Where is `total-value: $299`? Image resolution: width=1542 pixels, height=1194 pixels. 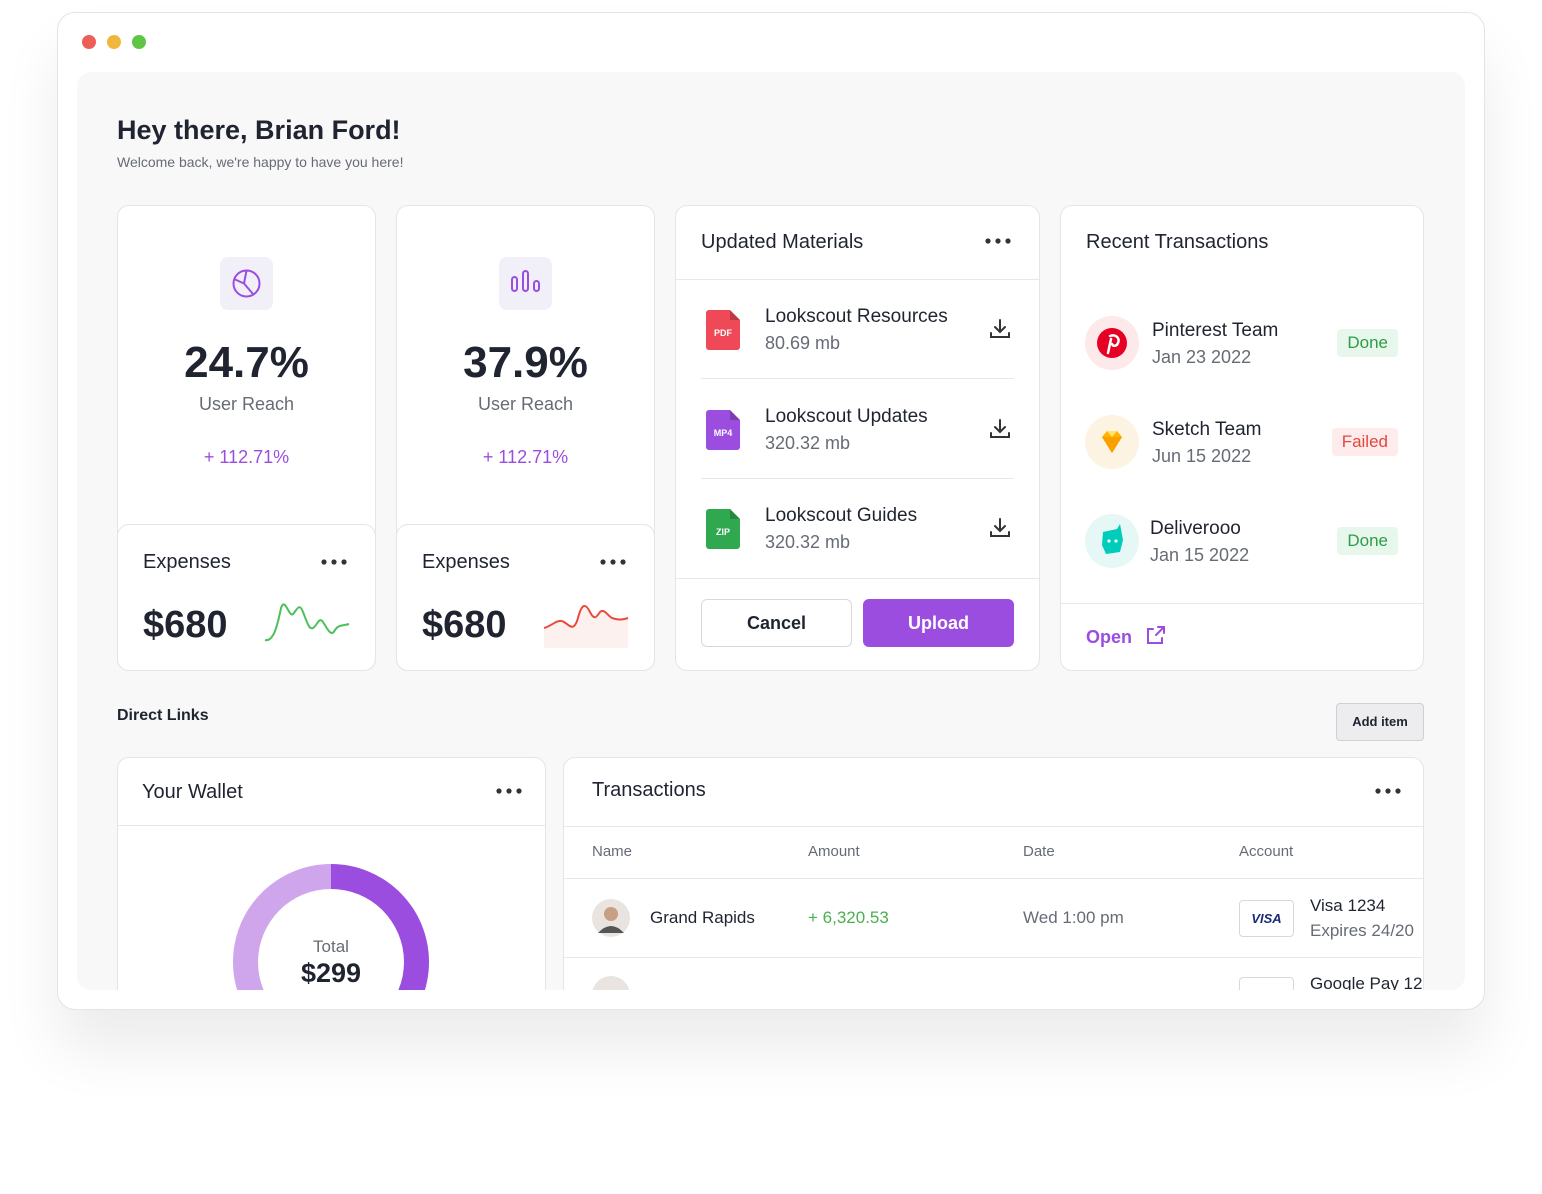
total-value: $299 is located at coordinates (331, 973).